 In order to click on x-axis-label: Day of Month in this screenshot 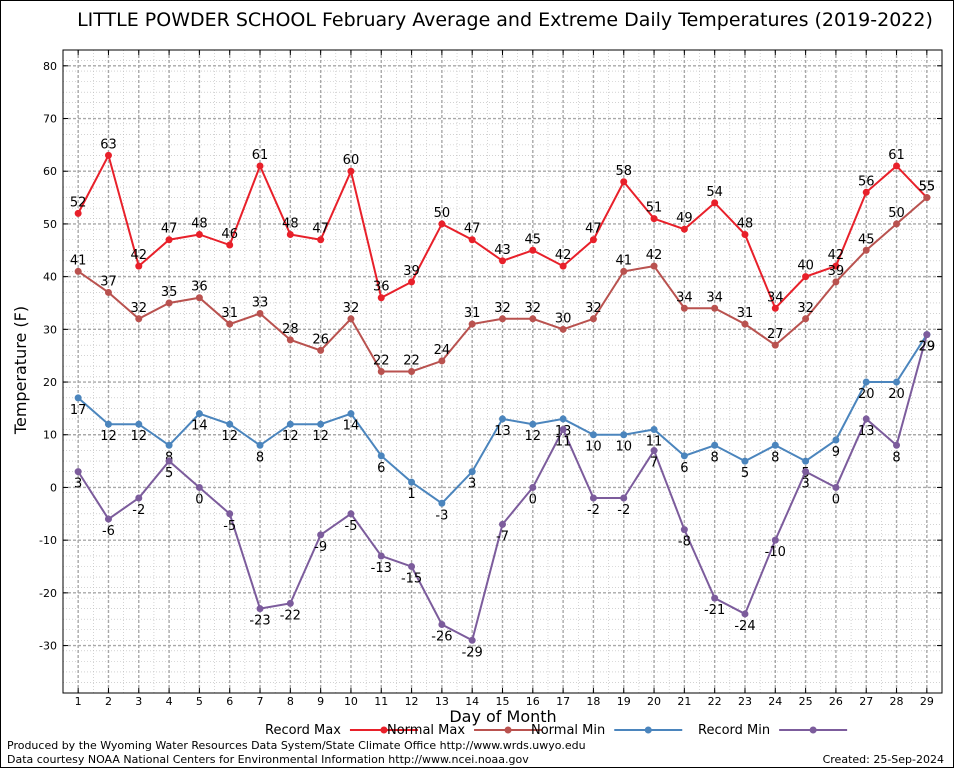, I will do `click(502, 716)`.